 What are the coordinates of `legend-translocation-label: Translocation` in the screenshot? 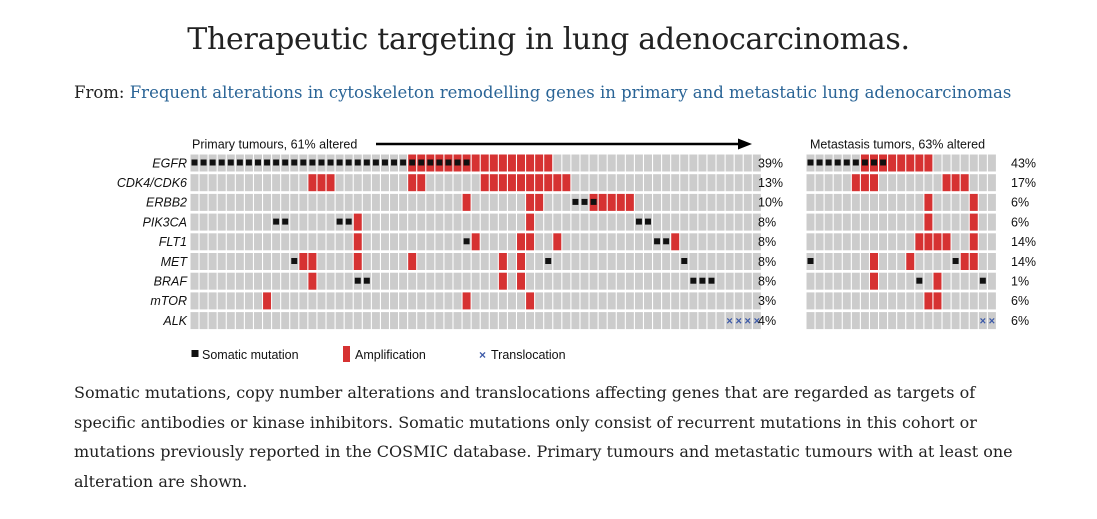 It's located at (528, 355).